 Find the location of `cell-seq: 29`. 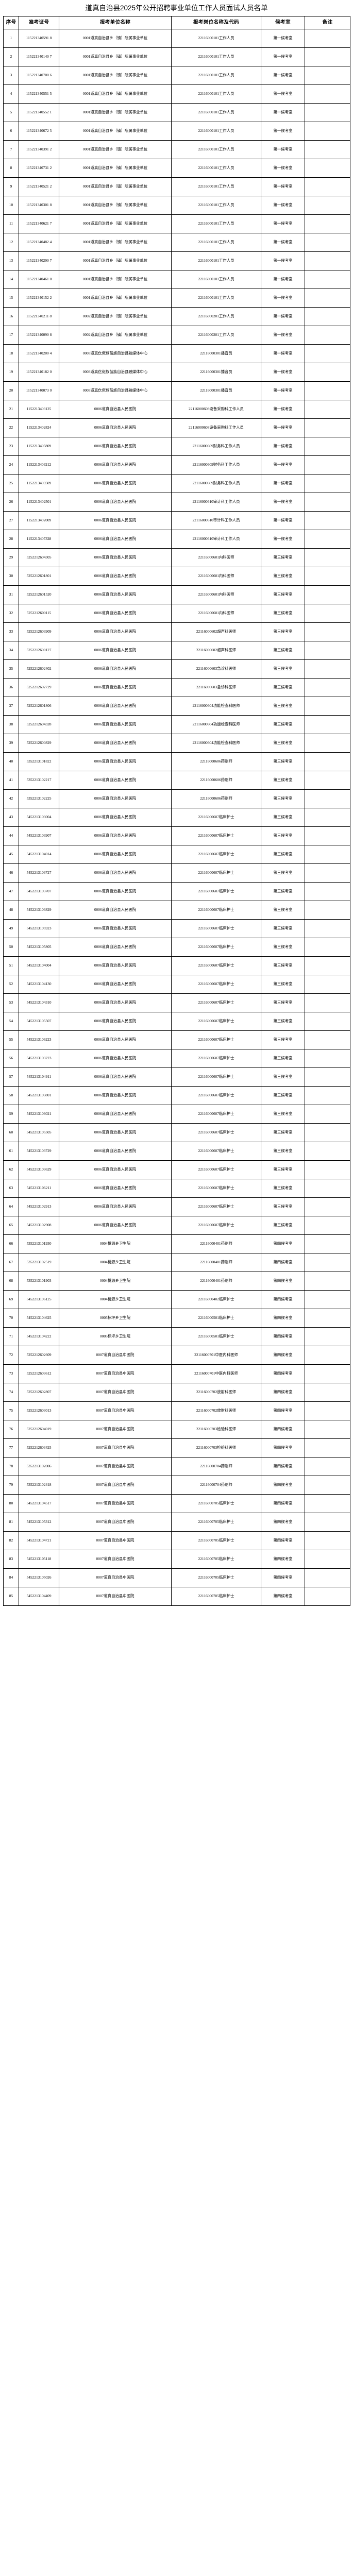

cell-seq: 29 is located at coordinates (11, 558).